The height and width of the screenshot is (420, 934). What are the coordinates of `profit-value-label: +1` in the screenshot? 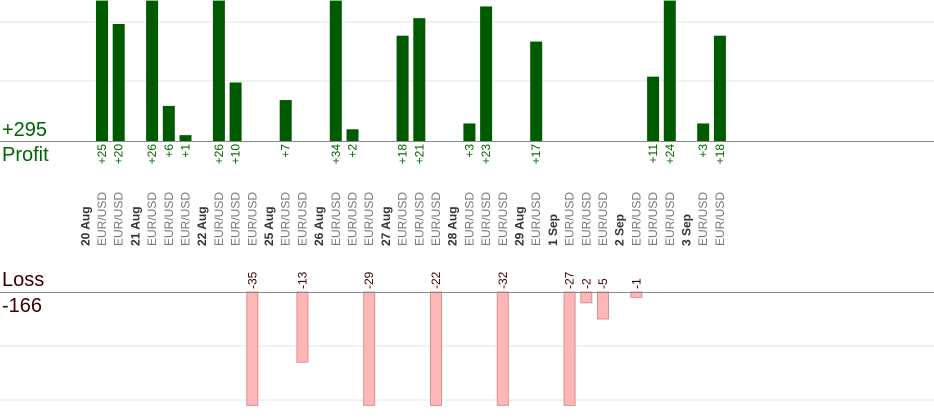 It's located at (186, 151).